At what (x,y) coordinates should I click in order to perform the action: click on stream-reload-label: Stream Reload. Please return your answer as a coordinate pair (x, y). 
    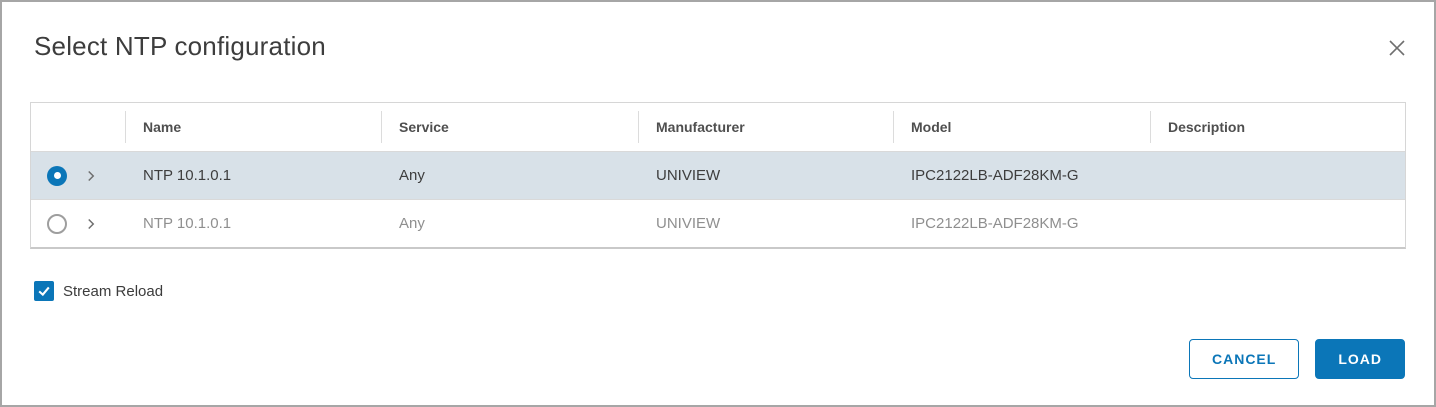
    Looking at the image, I should click on (113, 291).